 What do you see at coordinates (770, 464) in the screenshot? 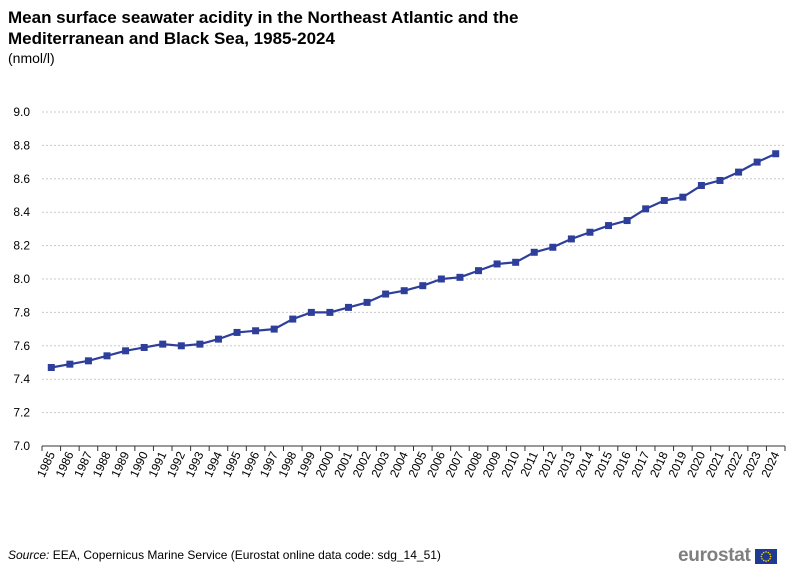
I see `x-tick-label: 2024` at bounding box center [770, 464].